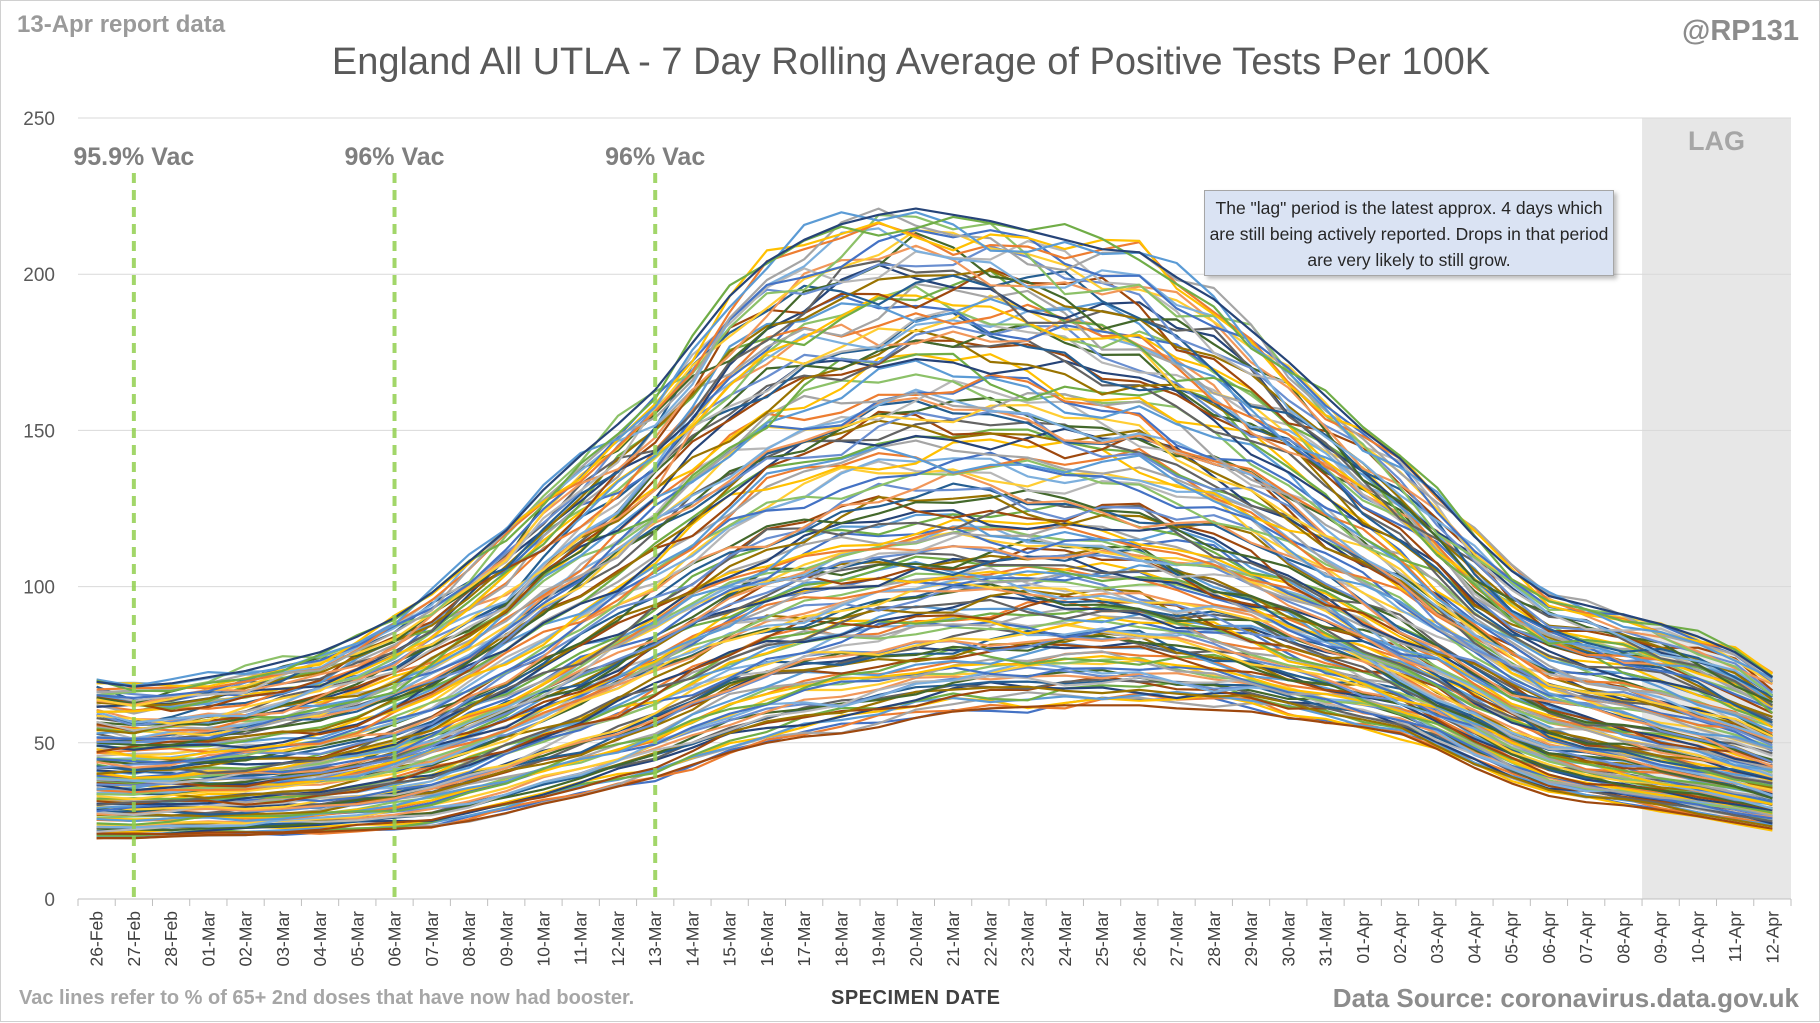 The width and height of the screenshot is (1820, 1023). I want to click on x-tick-label: 03-Apr, so click(1437, 937).